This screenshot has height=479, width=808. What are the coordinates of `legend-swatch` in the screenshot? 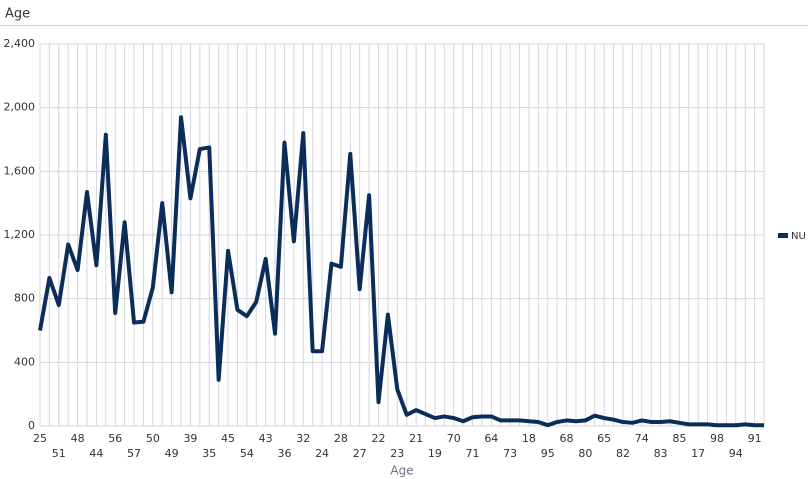 It's located at (783, 235).